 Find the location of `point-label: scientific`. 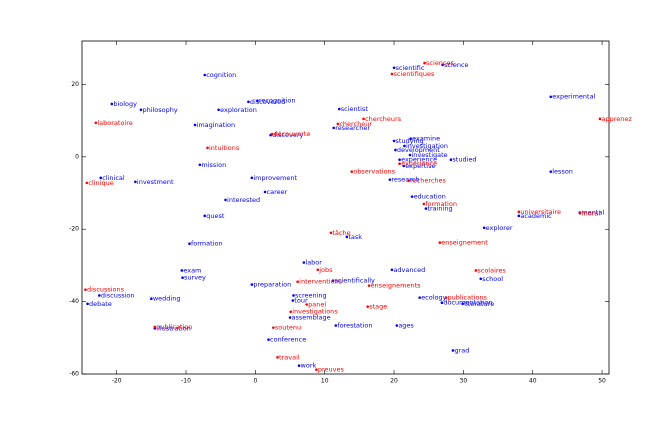

point-label: scientific is located at coordinates (410, 68).